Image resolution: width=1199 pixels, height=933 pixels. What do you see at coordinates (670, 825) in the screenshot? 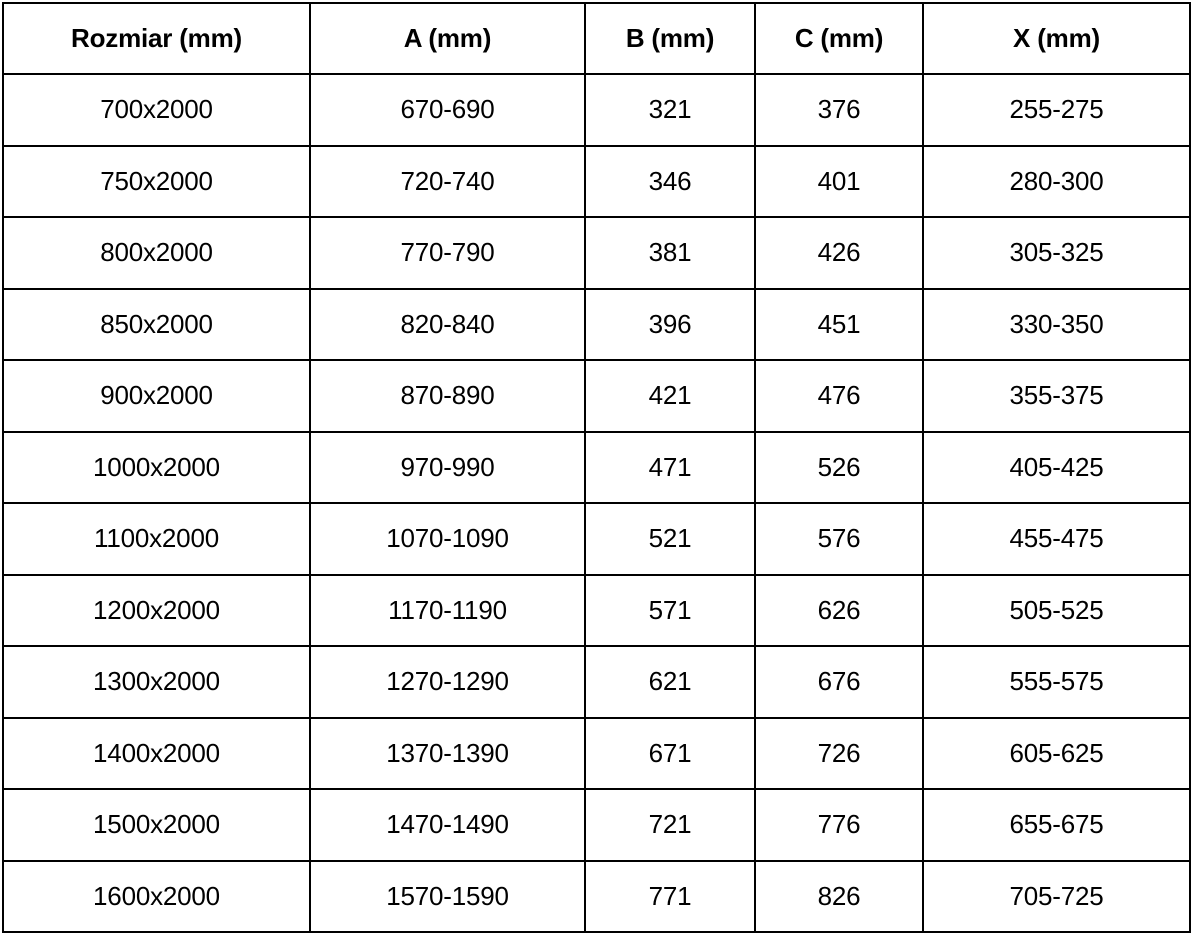
I see `cell-b: 721` at bounding box center [670, 825].